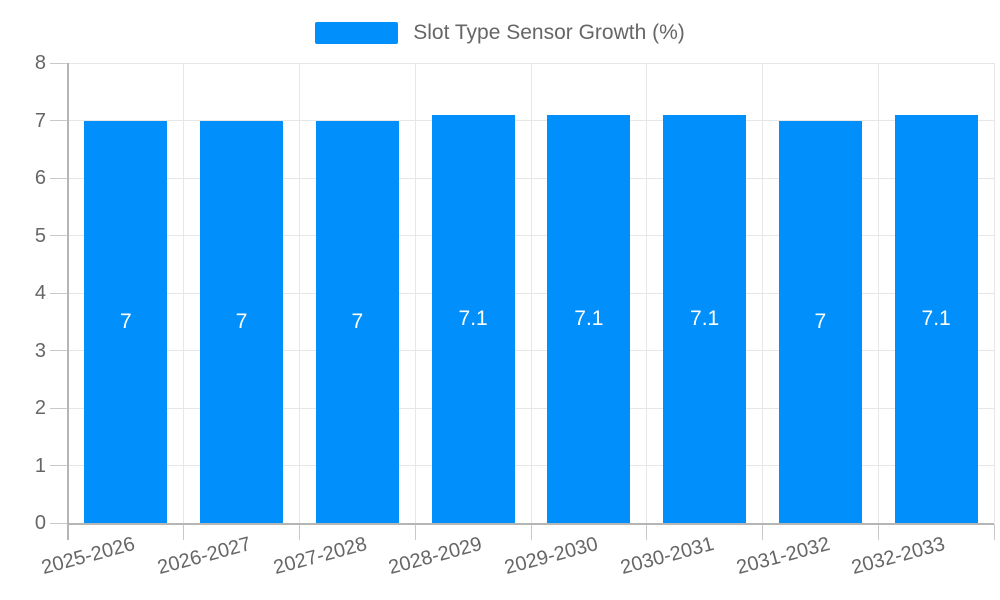 The width and height of the screenshot is (1000, 600). I want to click on y-axis-label: 1, so click(40, 465).